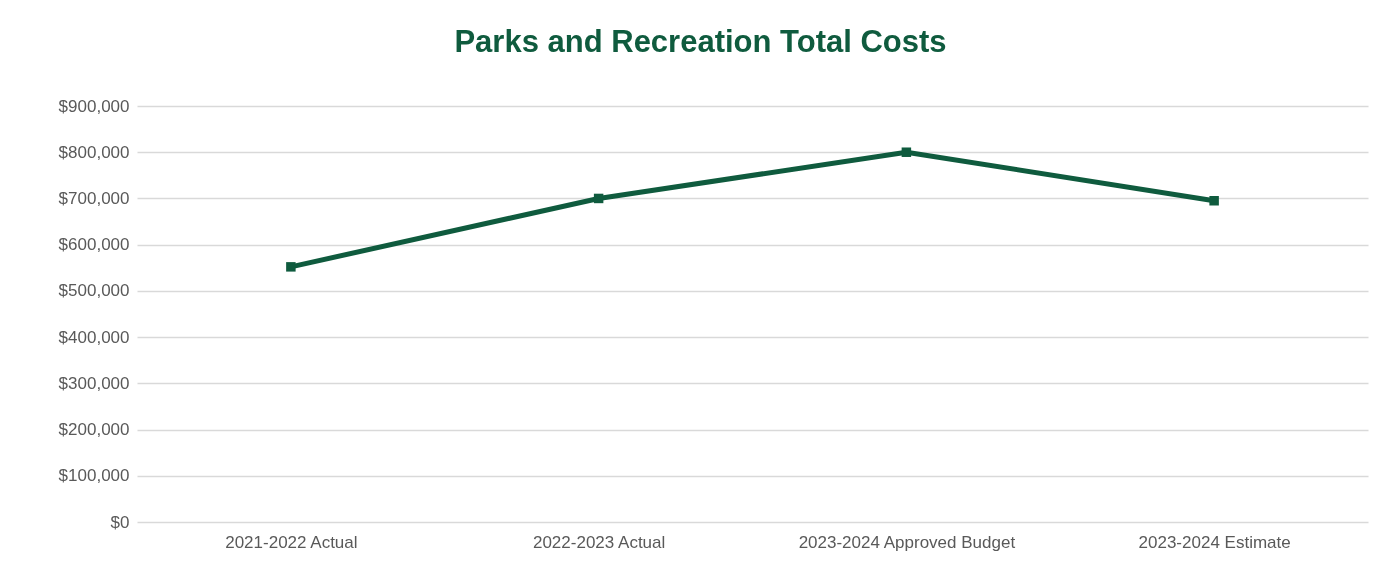 This screenshot has width=1399, height=580. Describe the element at coordinates (120, 522) in the screenshot. I see `y-tick-label: $0` at that location.